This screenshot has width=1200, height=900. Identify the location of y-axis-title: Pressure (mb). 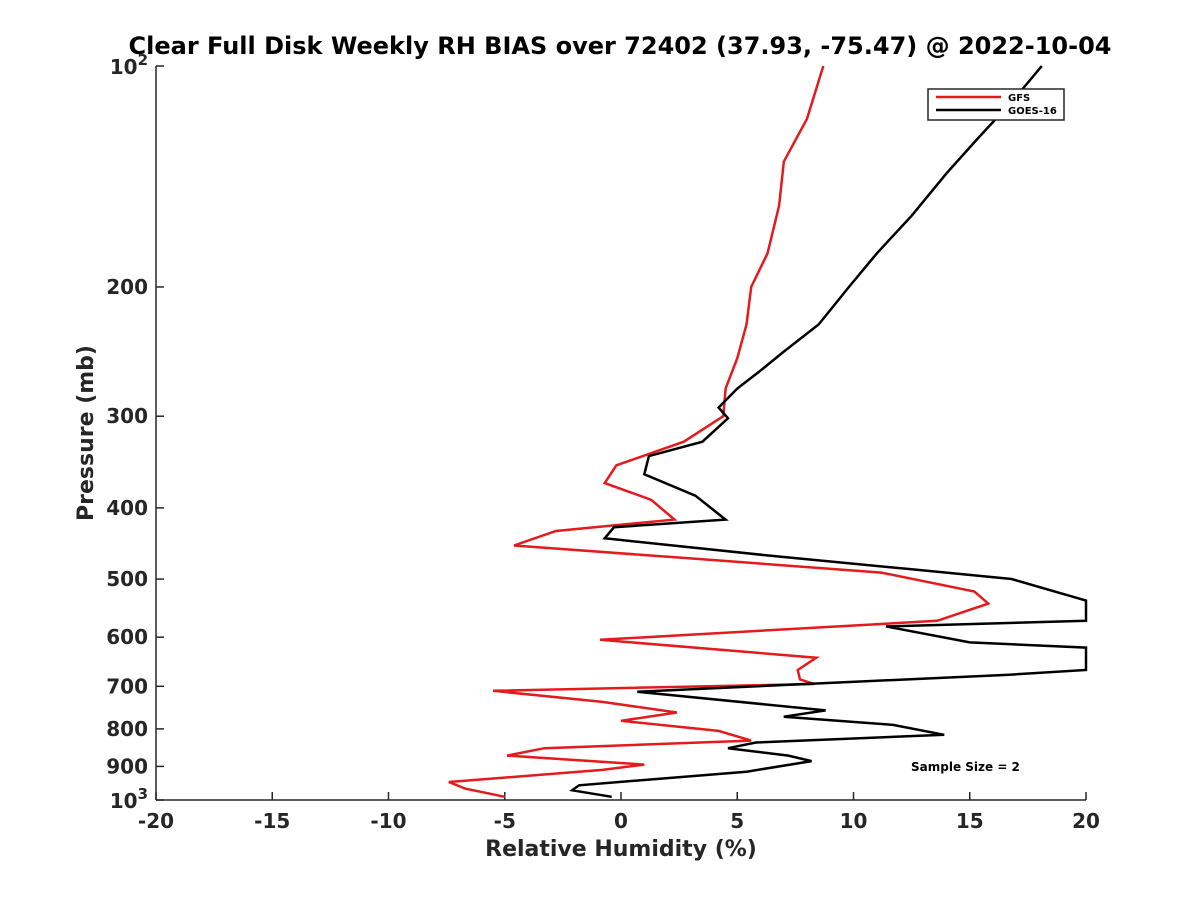
(86, 433).